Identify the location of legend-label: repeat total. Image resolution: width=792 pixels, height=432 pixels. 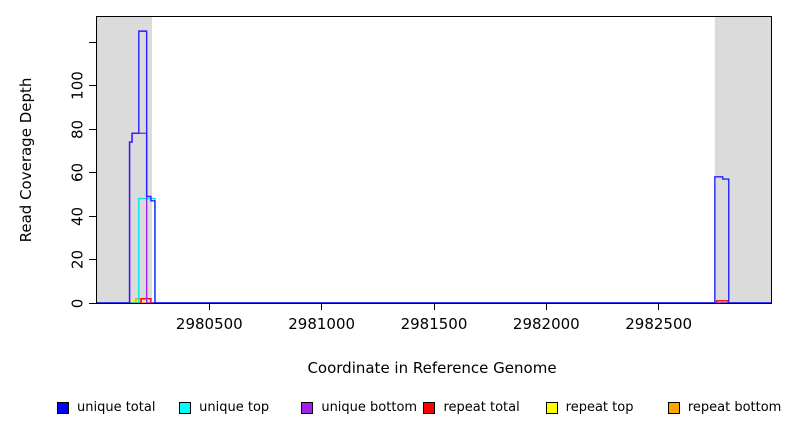
(481, 407).